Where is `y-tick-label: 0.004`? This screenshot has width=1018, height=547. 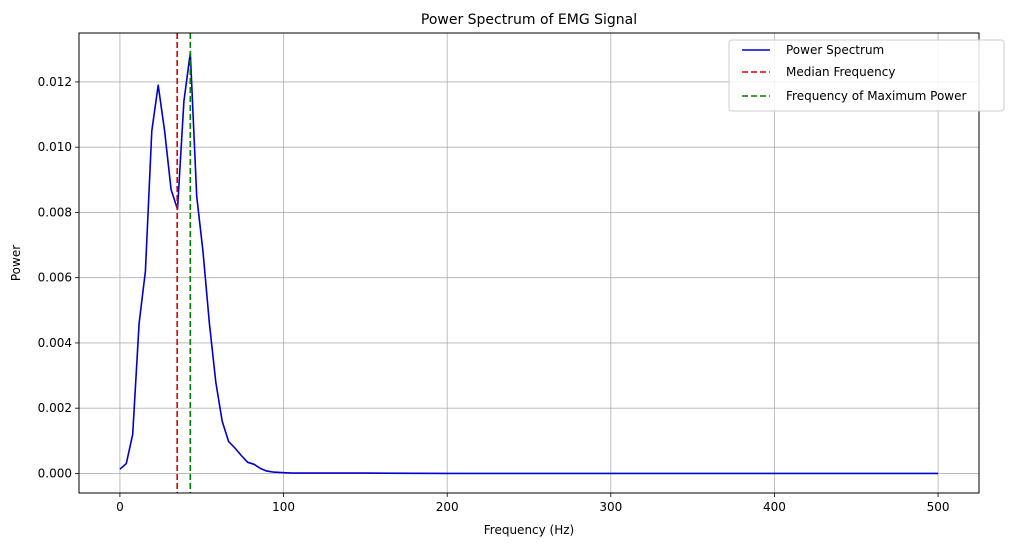 y-tick-label: 0.004 is located at coordinates (55, 343).